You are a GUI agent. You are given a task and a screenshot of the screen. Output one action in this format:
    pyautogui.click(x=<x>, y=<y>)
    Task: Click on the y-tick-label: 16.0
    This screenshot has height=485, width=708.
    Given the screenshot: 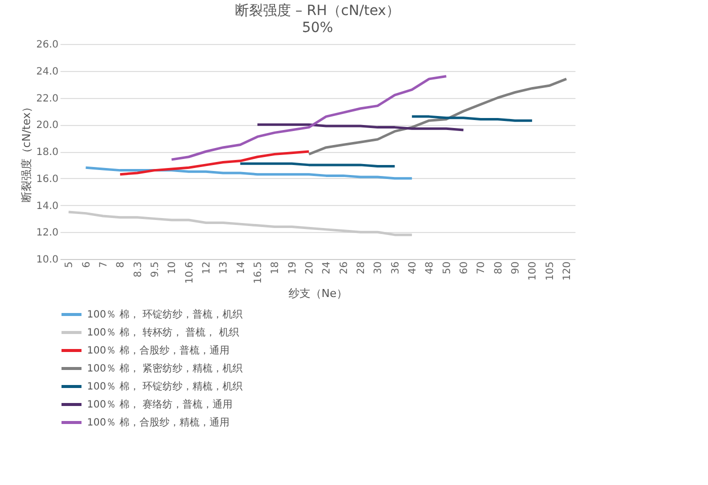 What is the action you would take?
    pyautogui.click(x=47, y=179)
    